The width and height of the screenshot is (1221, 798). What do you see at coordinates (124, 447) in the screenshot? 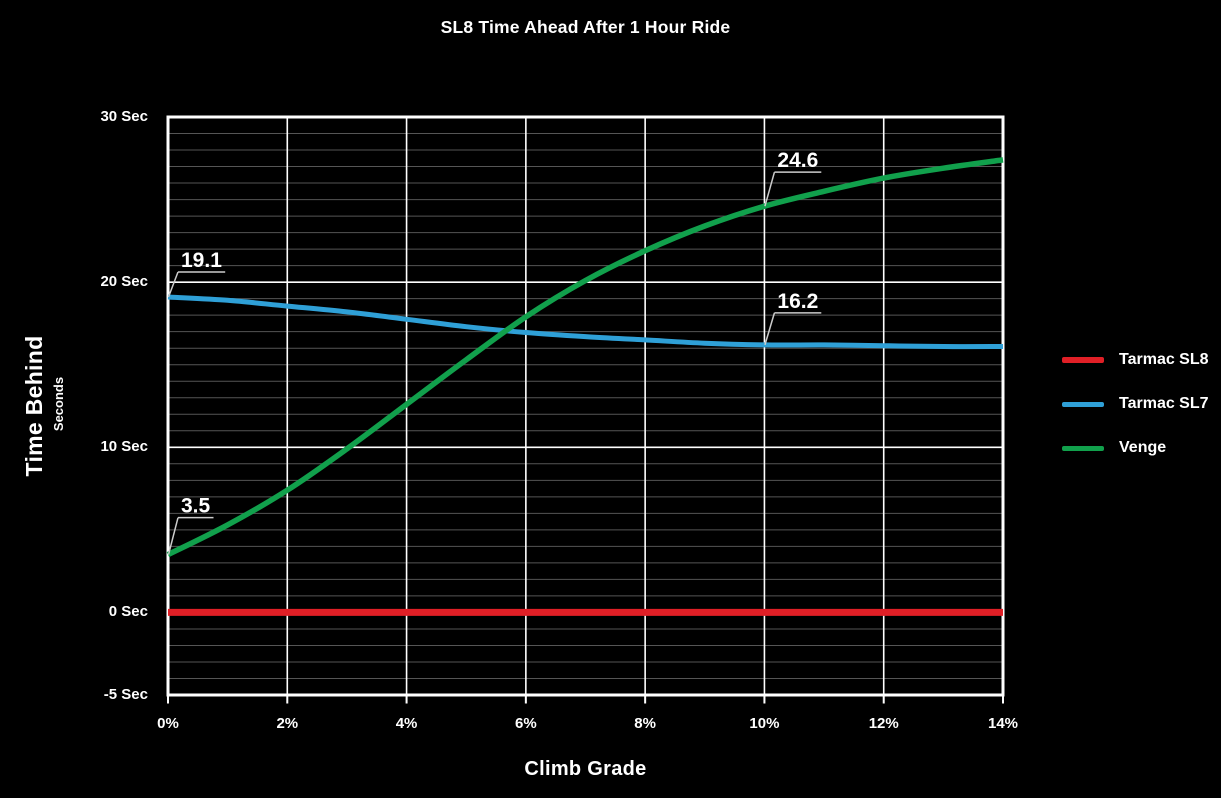
I see `y-tick-label: 10 Sec` at bounding box center [124, 447].